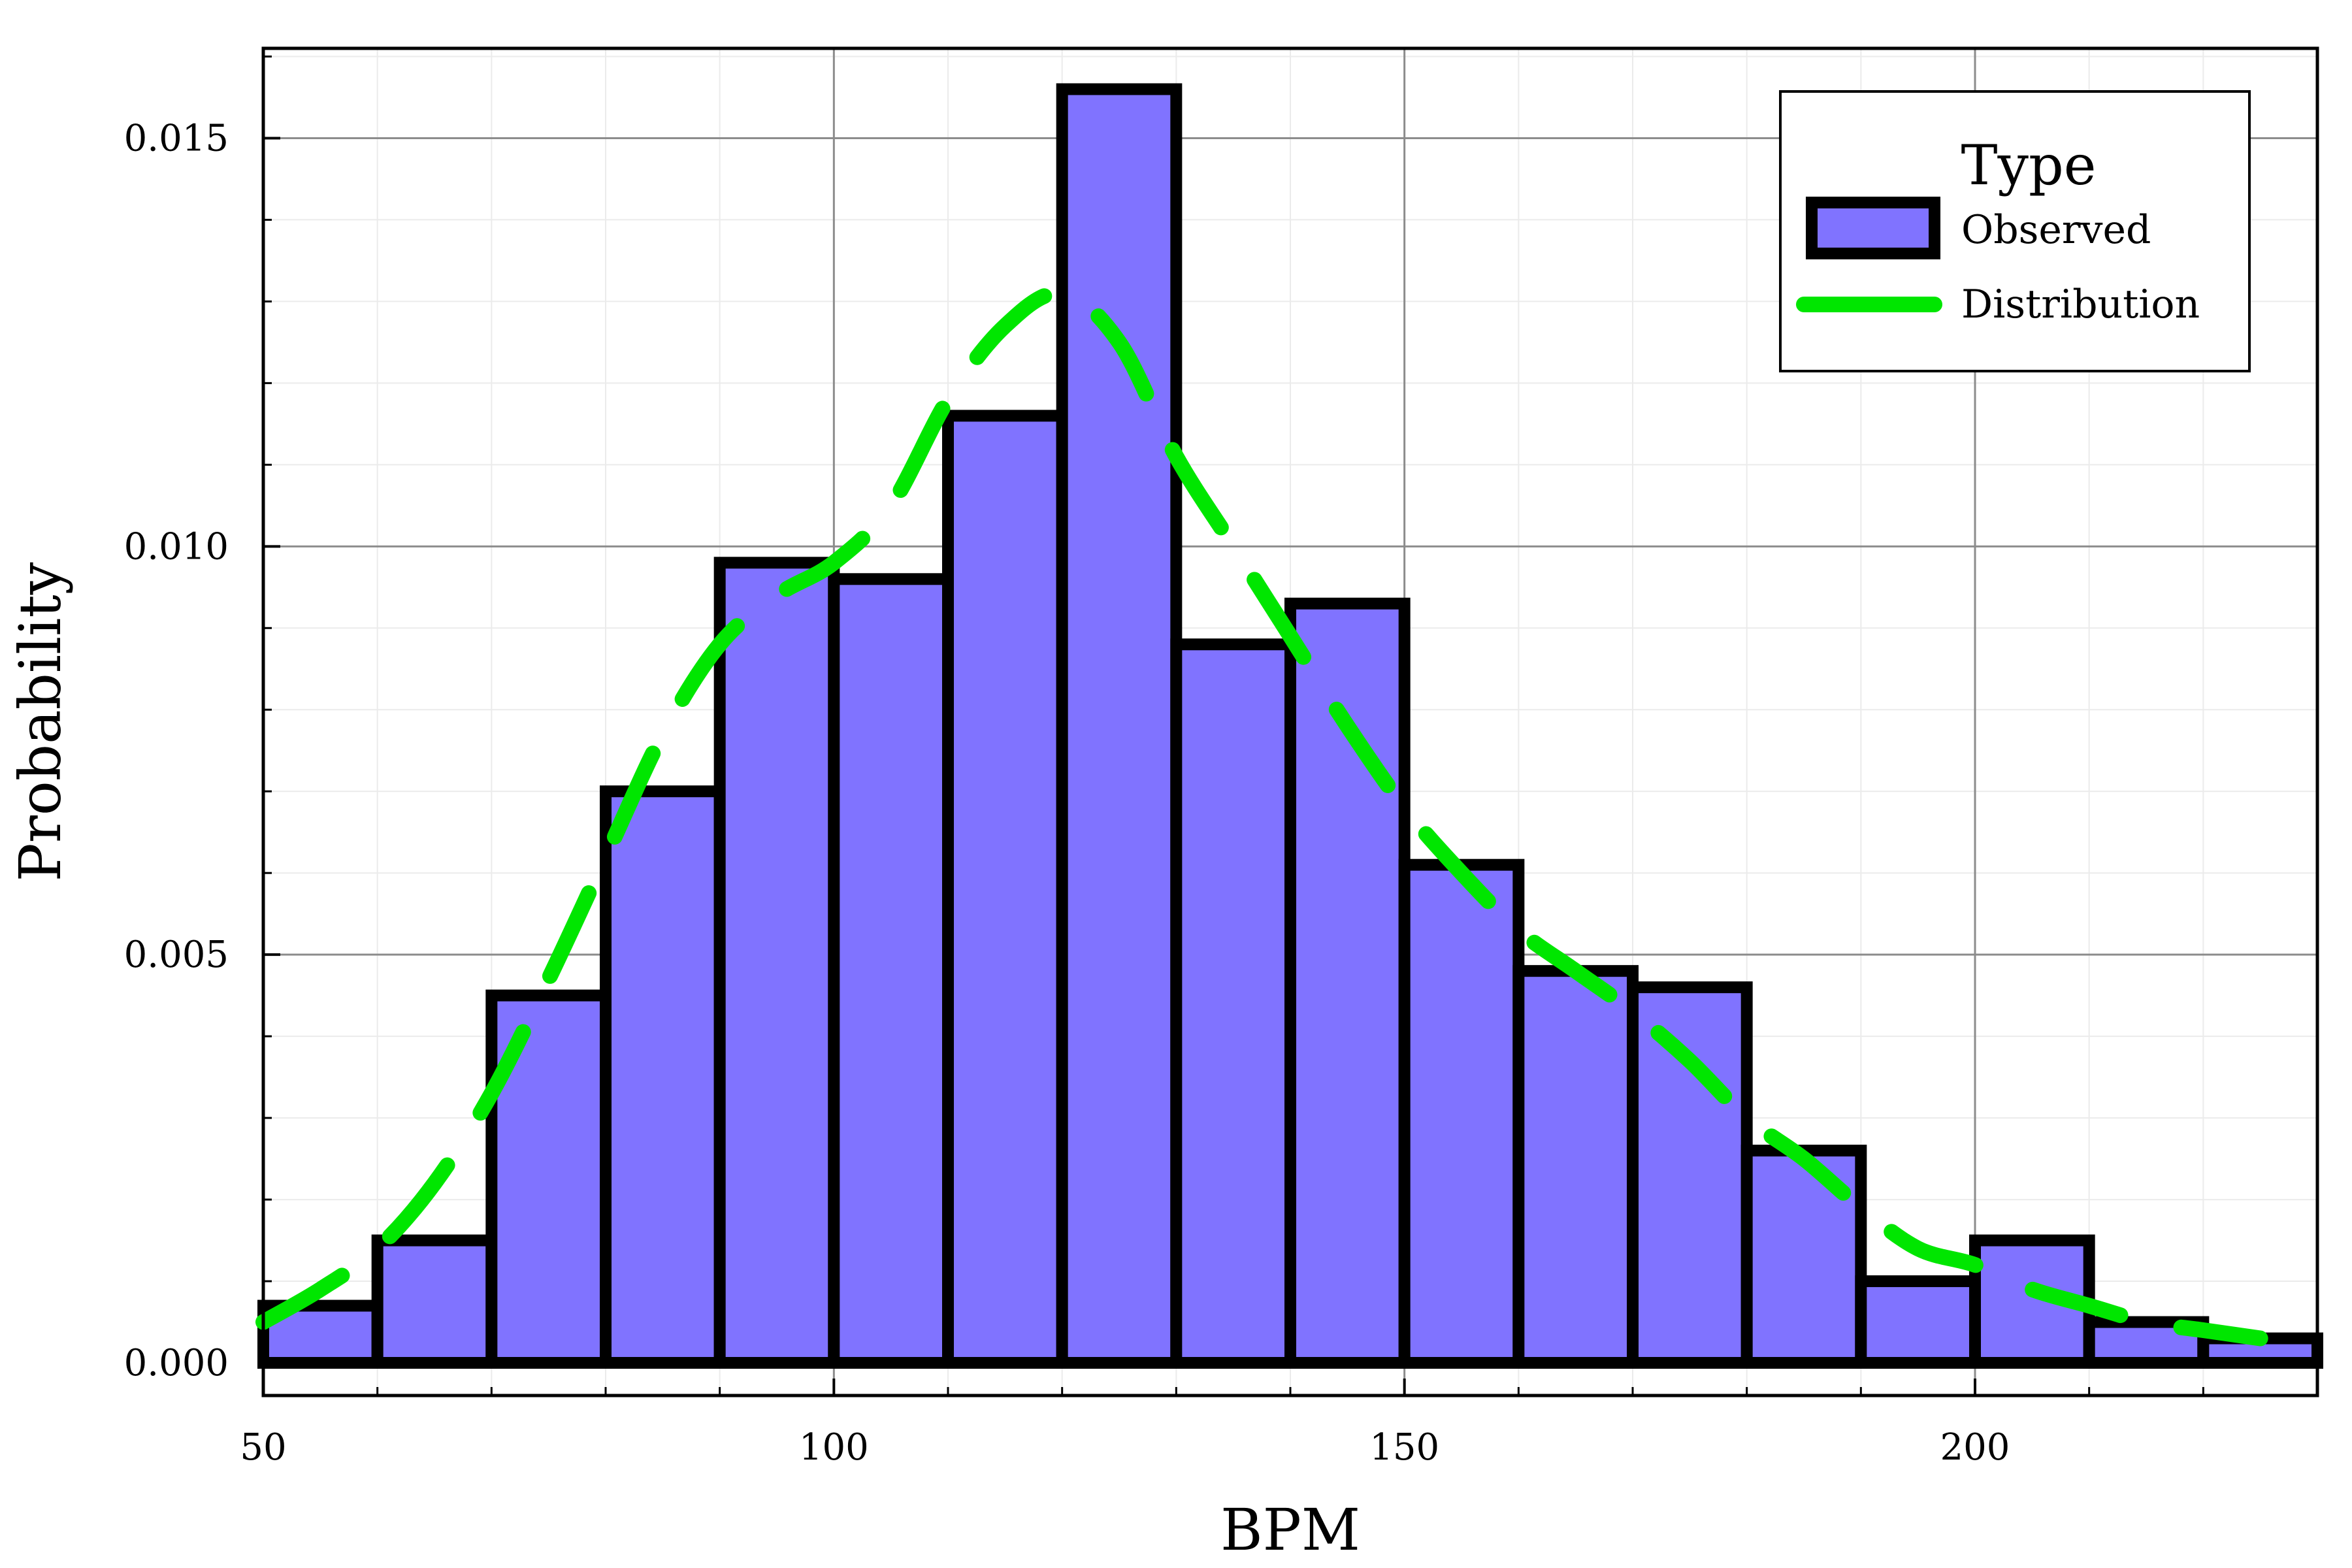  What do you see at coordinates (1873, 228) in the screenshot?
I see `legend-swatch-observed` at bounding box center [1873, 228].